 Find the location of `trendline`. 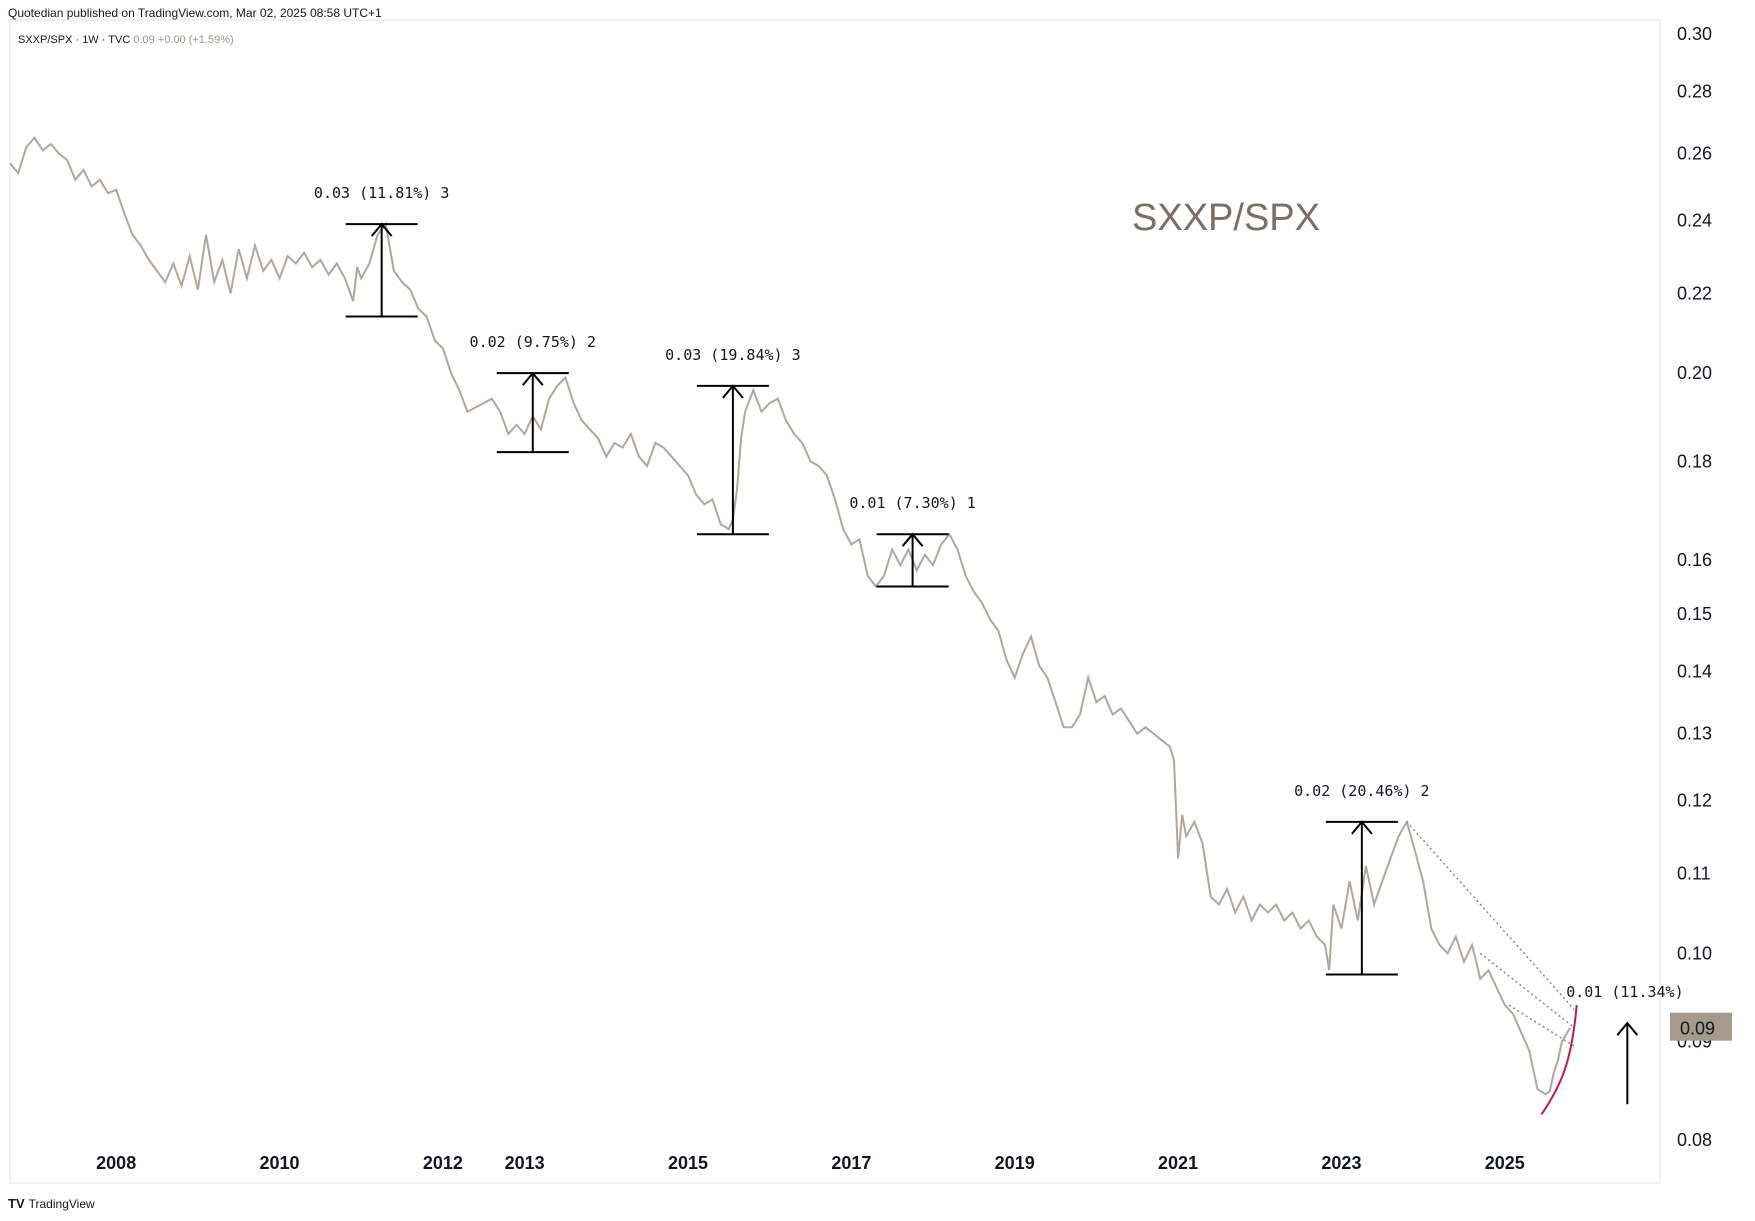

trendline is located at coordinates (1490, 916).